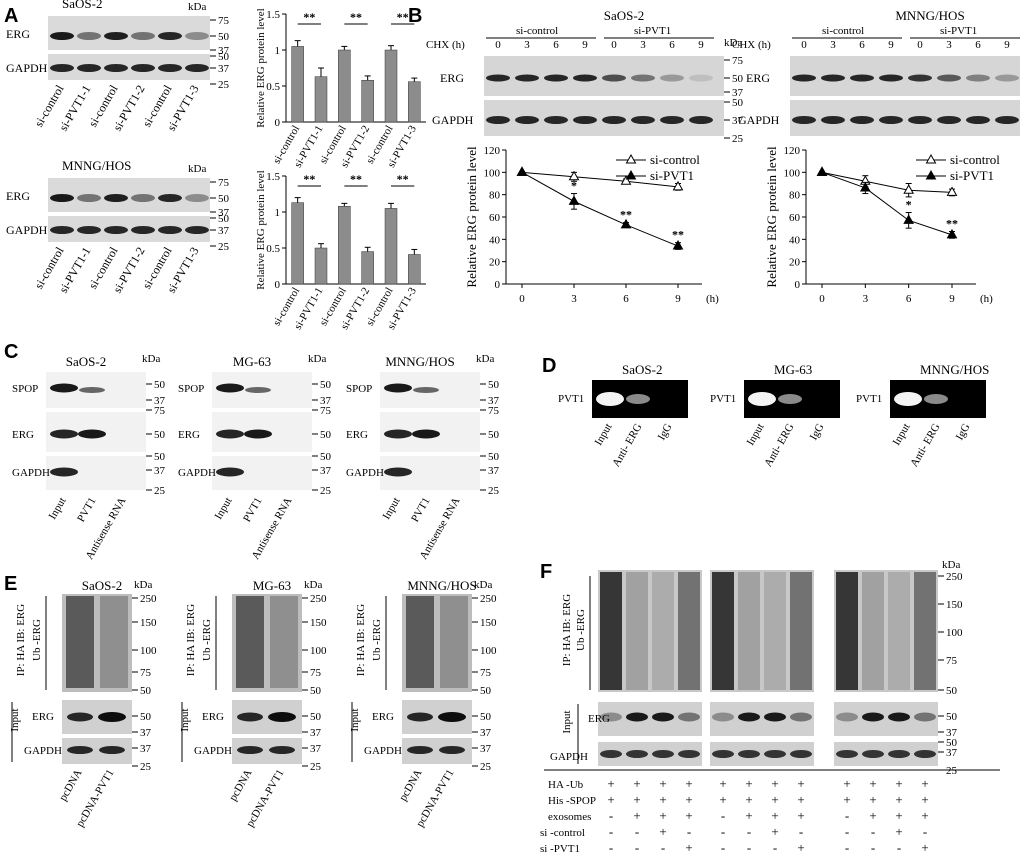  Describe the element at coordinates (527, 45) in the screenshot. I see `chx-time: 3` at that location.